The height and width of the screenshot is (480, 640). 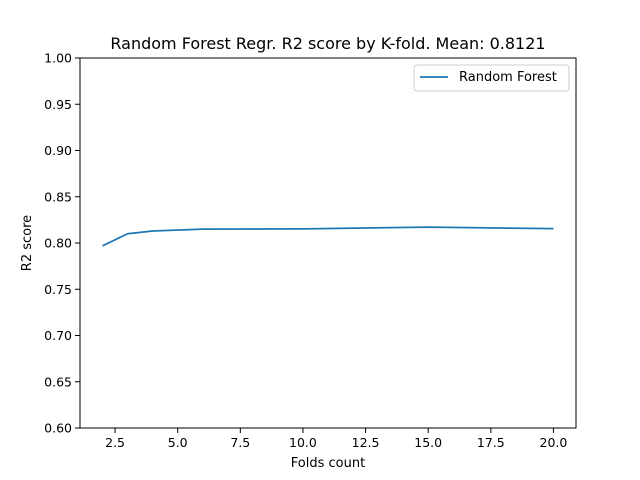 I want to click on y-tick-label: 0.80, so click(x=58, y=243).